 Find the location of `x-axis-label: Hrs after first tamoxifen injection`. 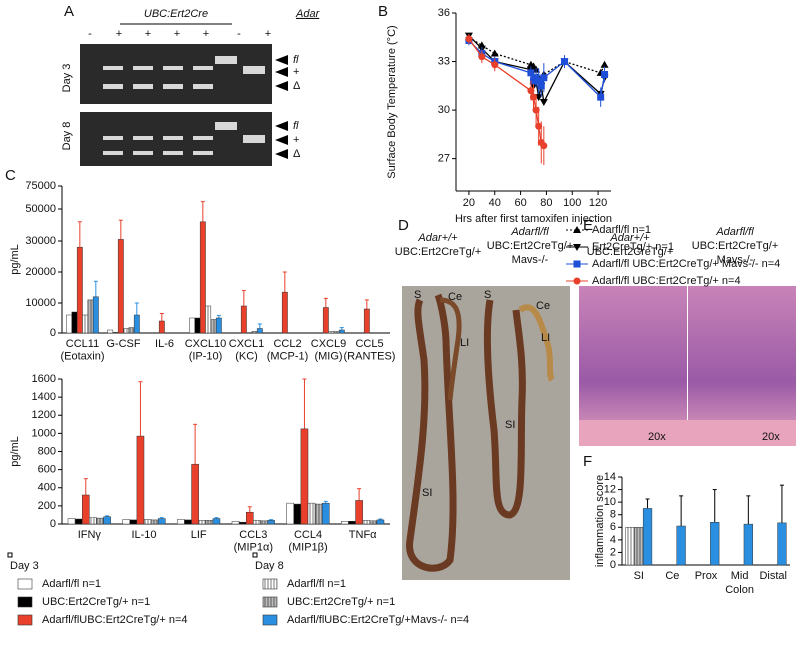

x-axis-label: Hrs after first tamoxifen injection is located at coordinates (533, 219).